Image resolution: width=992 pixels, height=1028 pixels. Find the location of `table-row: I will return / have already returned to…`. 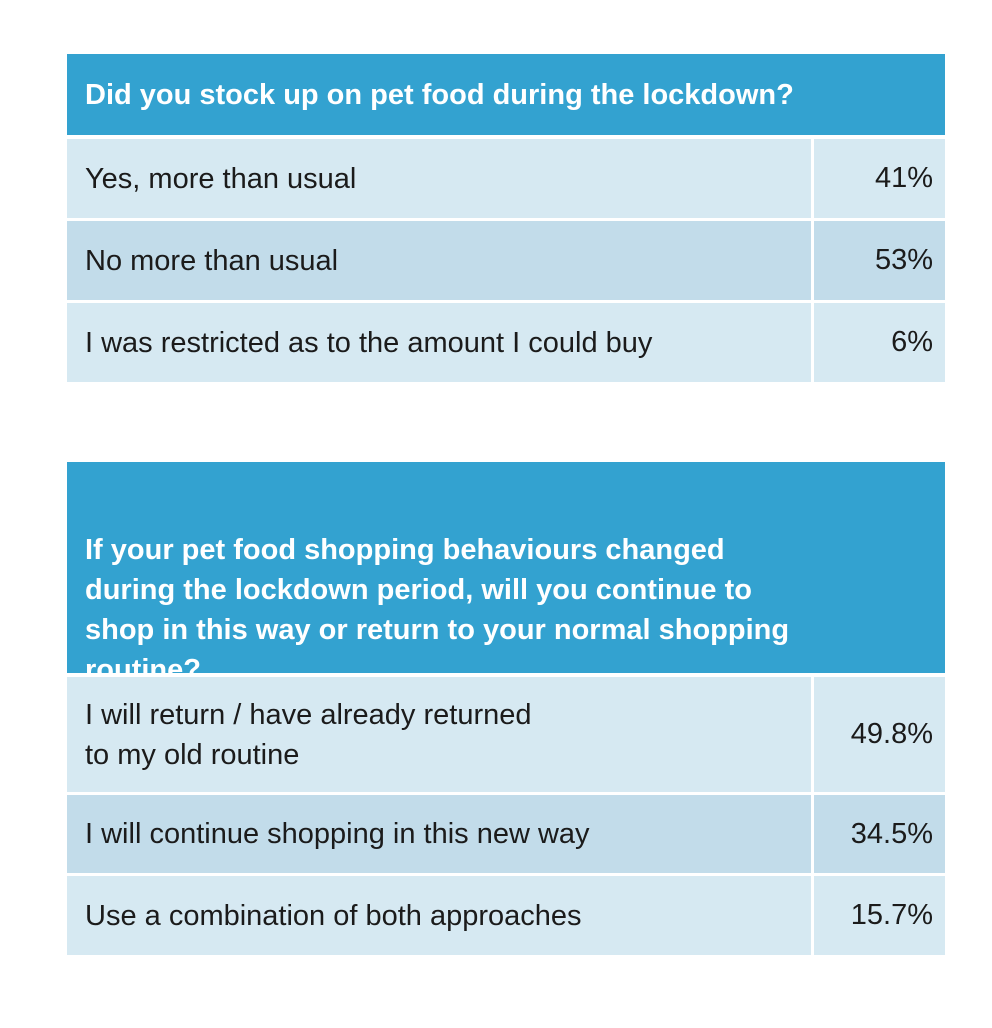

table-row: I will return / have already returned to… is located at coordinates (506, 734).